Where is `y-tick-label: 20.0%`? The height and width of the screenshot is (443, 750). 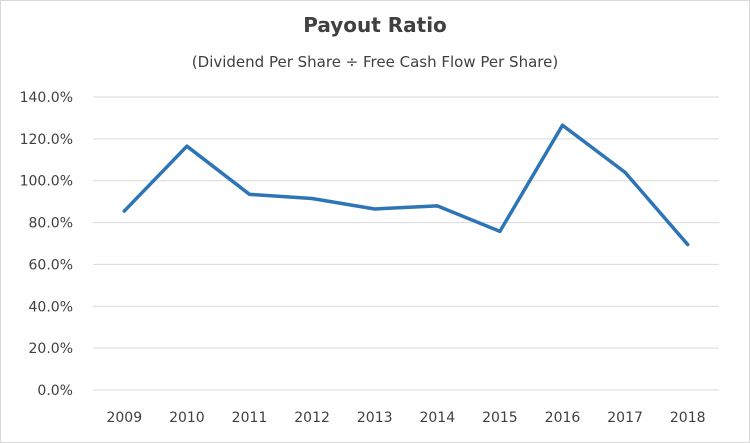 y-tick-label: 20.0% is located at coordinates (51, 349).